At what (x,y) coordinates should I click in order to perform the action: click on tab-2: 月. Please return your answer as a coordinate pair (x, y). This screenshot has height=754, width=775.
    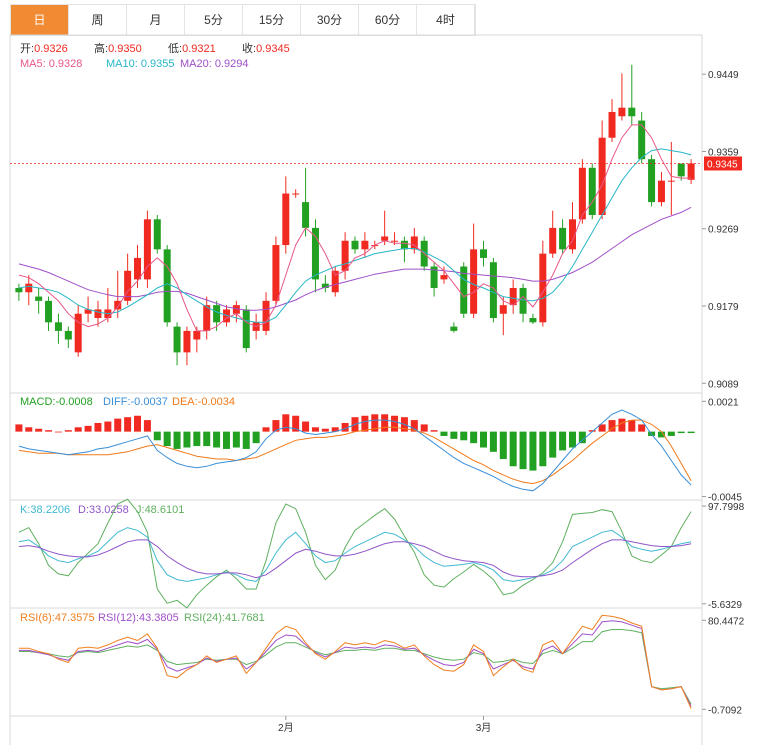
    Looking at the image, I should click on (156, 20).